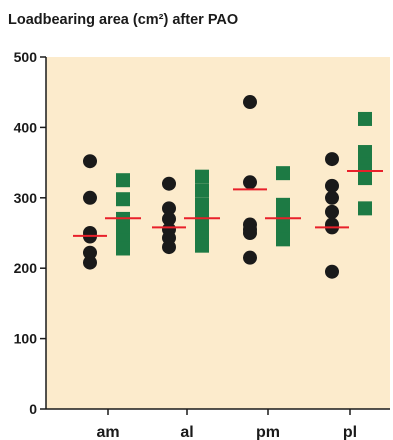 Image resolution: width=393 pixels, height=440 pixels. I want to click on category-label-am: am, so click(107, 432).